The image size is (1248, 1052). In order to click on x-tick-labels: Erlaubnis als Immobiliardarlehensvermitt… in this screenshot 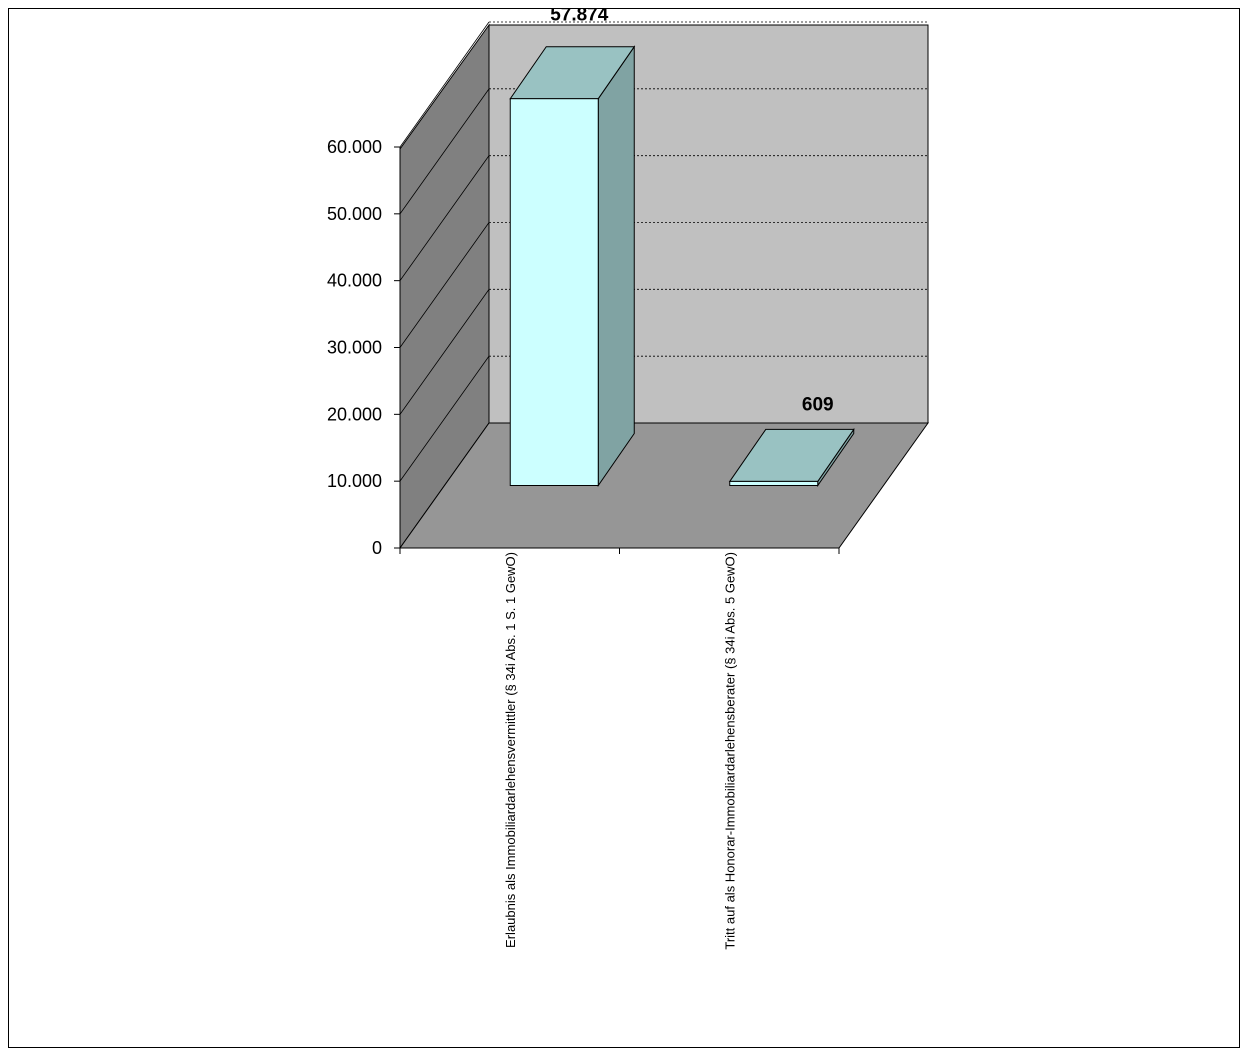, I will do `click(620, 751)`.